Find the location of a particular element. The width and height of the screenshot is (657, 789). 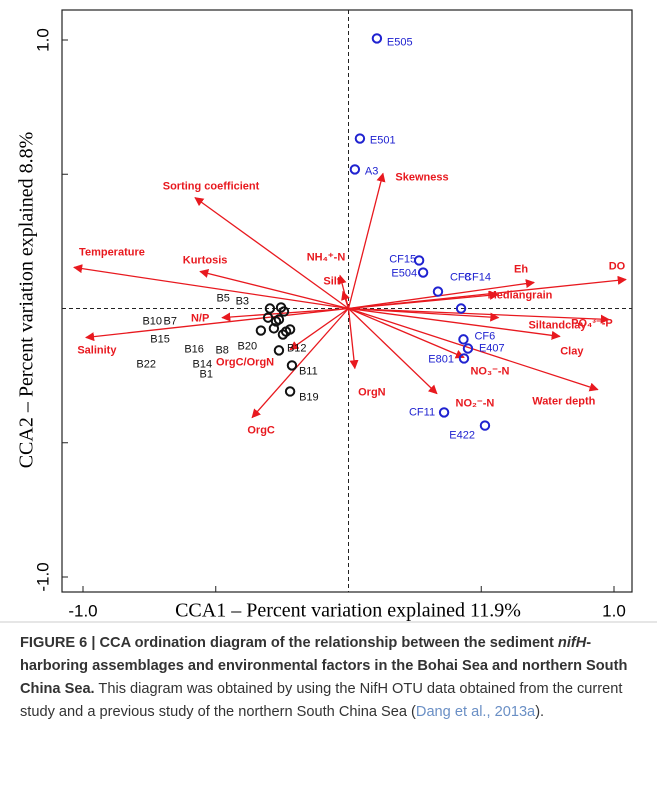

factor-label: Eh is located at coordinates (521, 269).